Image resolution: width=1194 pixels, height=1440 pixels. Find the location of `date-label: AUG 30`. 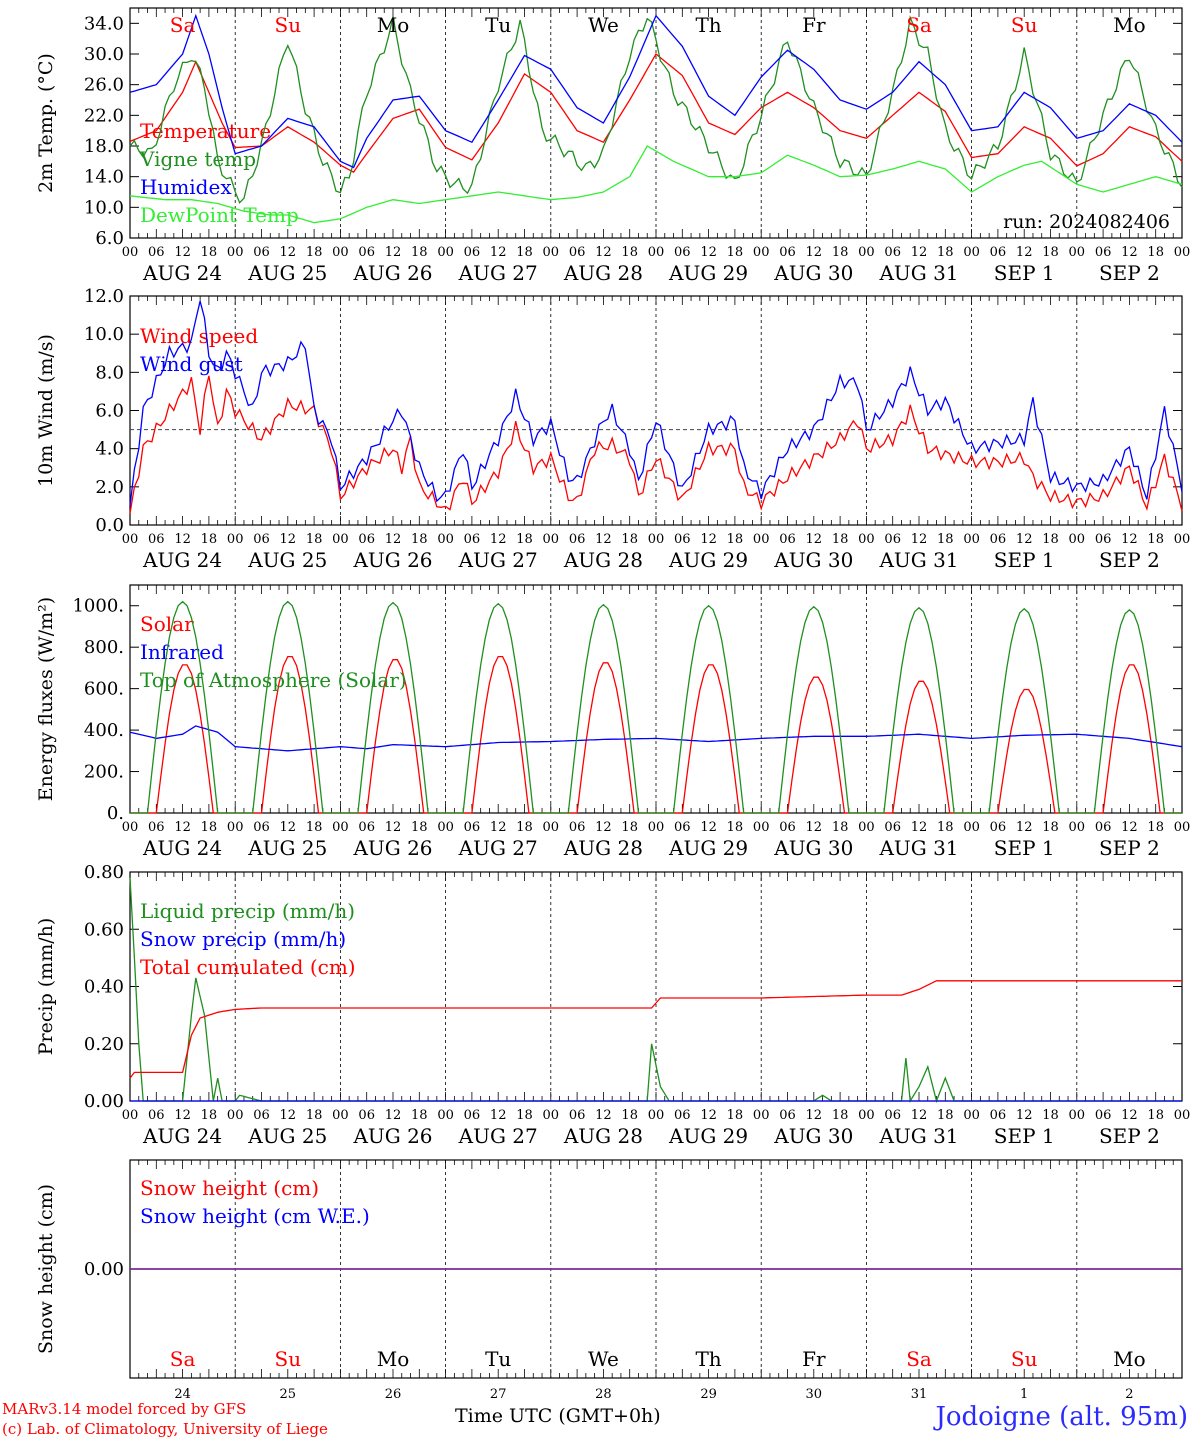

date-label: AUG 30 is located at coordinates (813, 560).